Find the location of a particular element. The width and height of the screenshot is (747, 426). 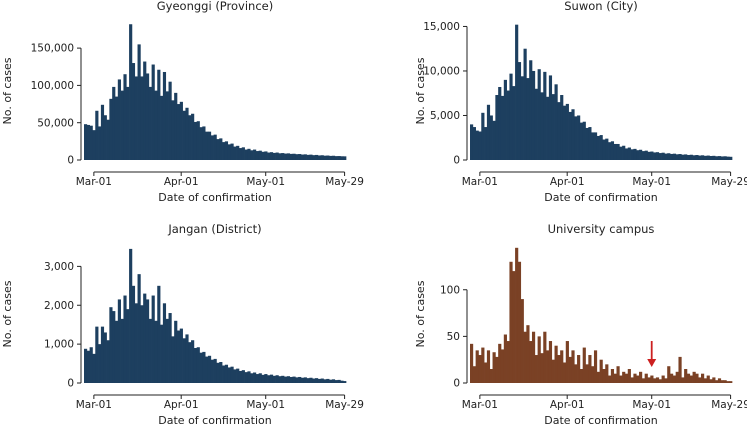

x-axis-label: Date of confirmation is located at coordinates (600, 420).